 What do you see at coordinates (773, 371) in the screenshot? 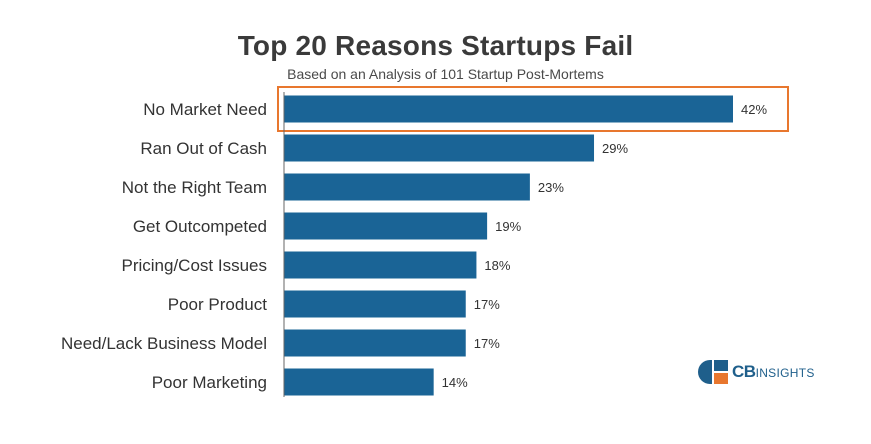
I see `cb-insights-logo-text: CBINSIGHTS` at bounding box center [773, 371].